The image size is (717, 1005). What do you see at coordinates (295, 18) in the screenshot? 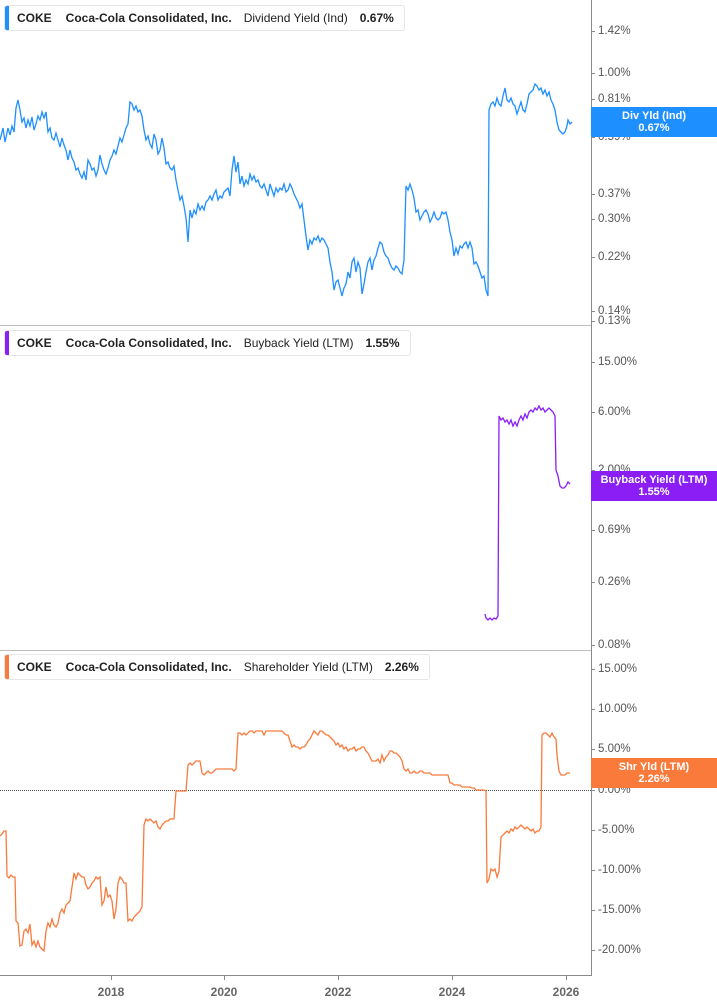
I see `legend-metric: Dividend Yield (Ind)` at bounding box center [295, 18].